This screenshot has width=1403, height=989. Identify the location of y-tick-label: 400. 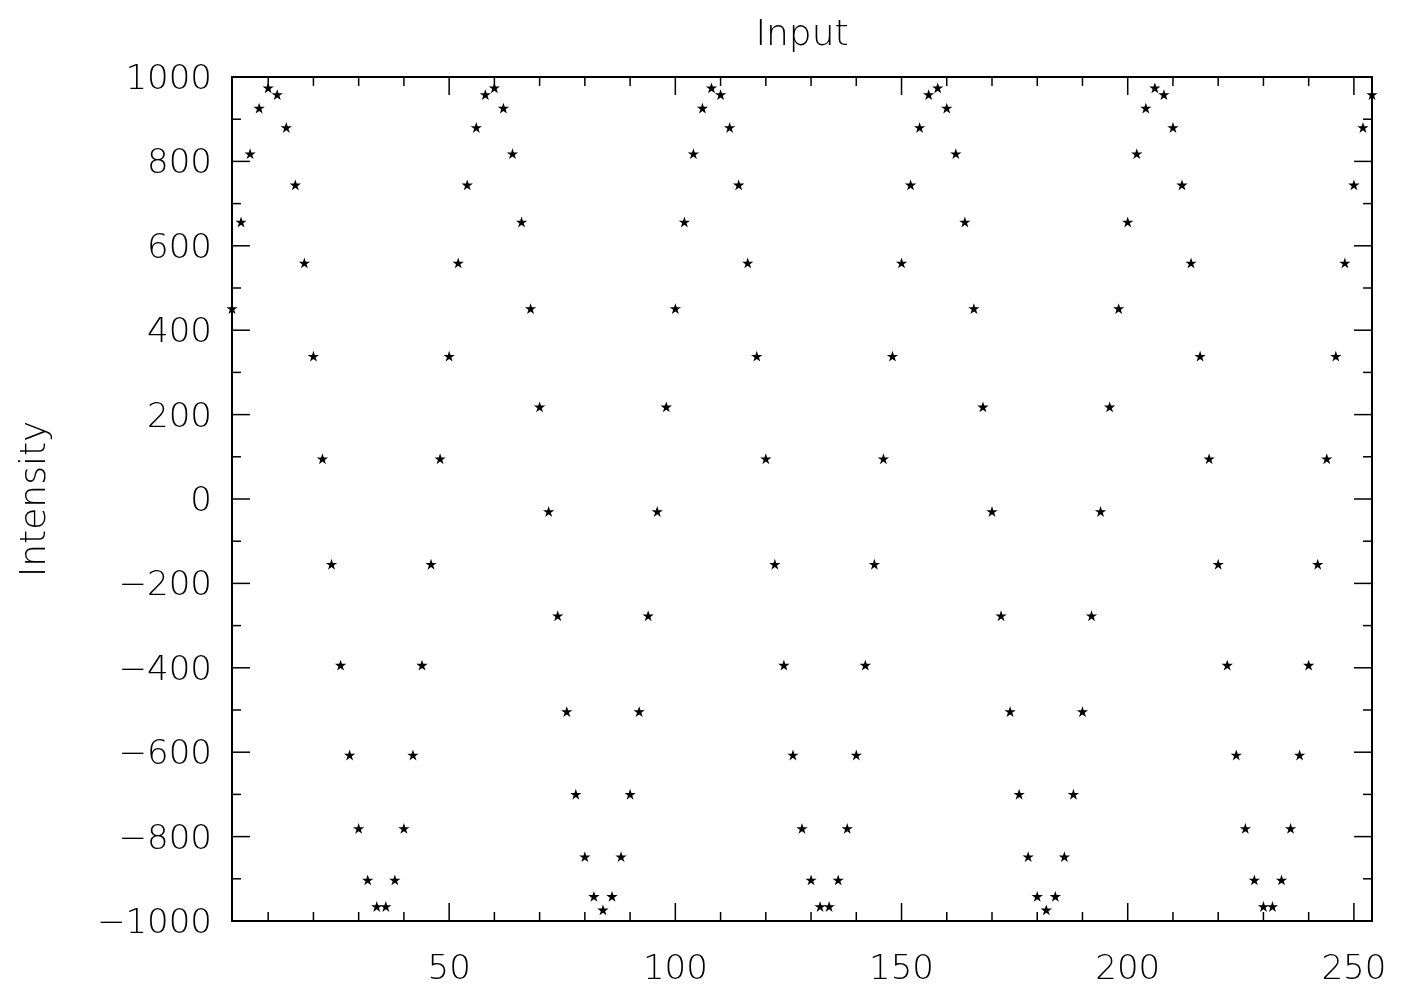
(179, 330).